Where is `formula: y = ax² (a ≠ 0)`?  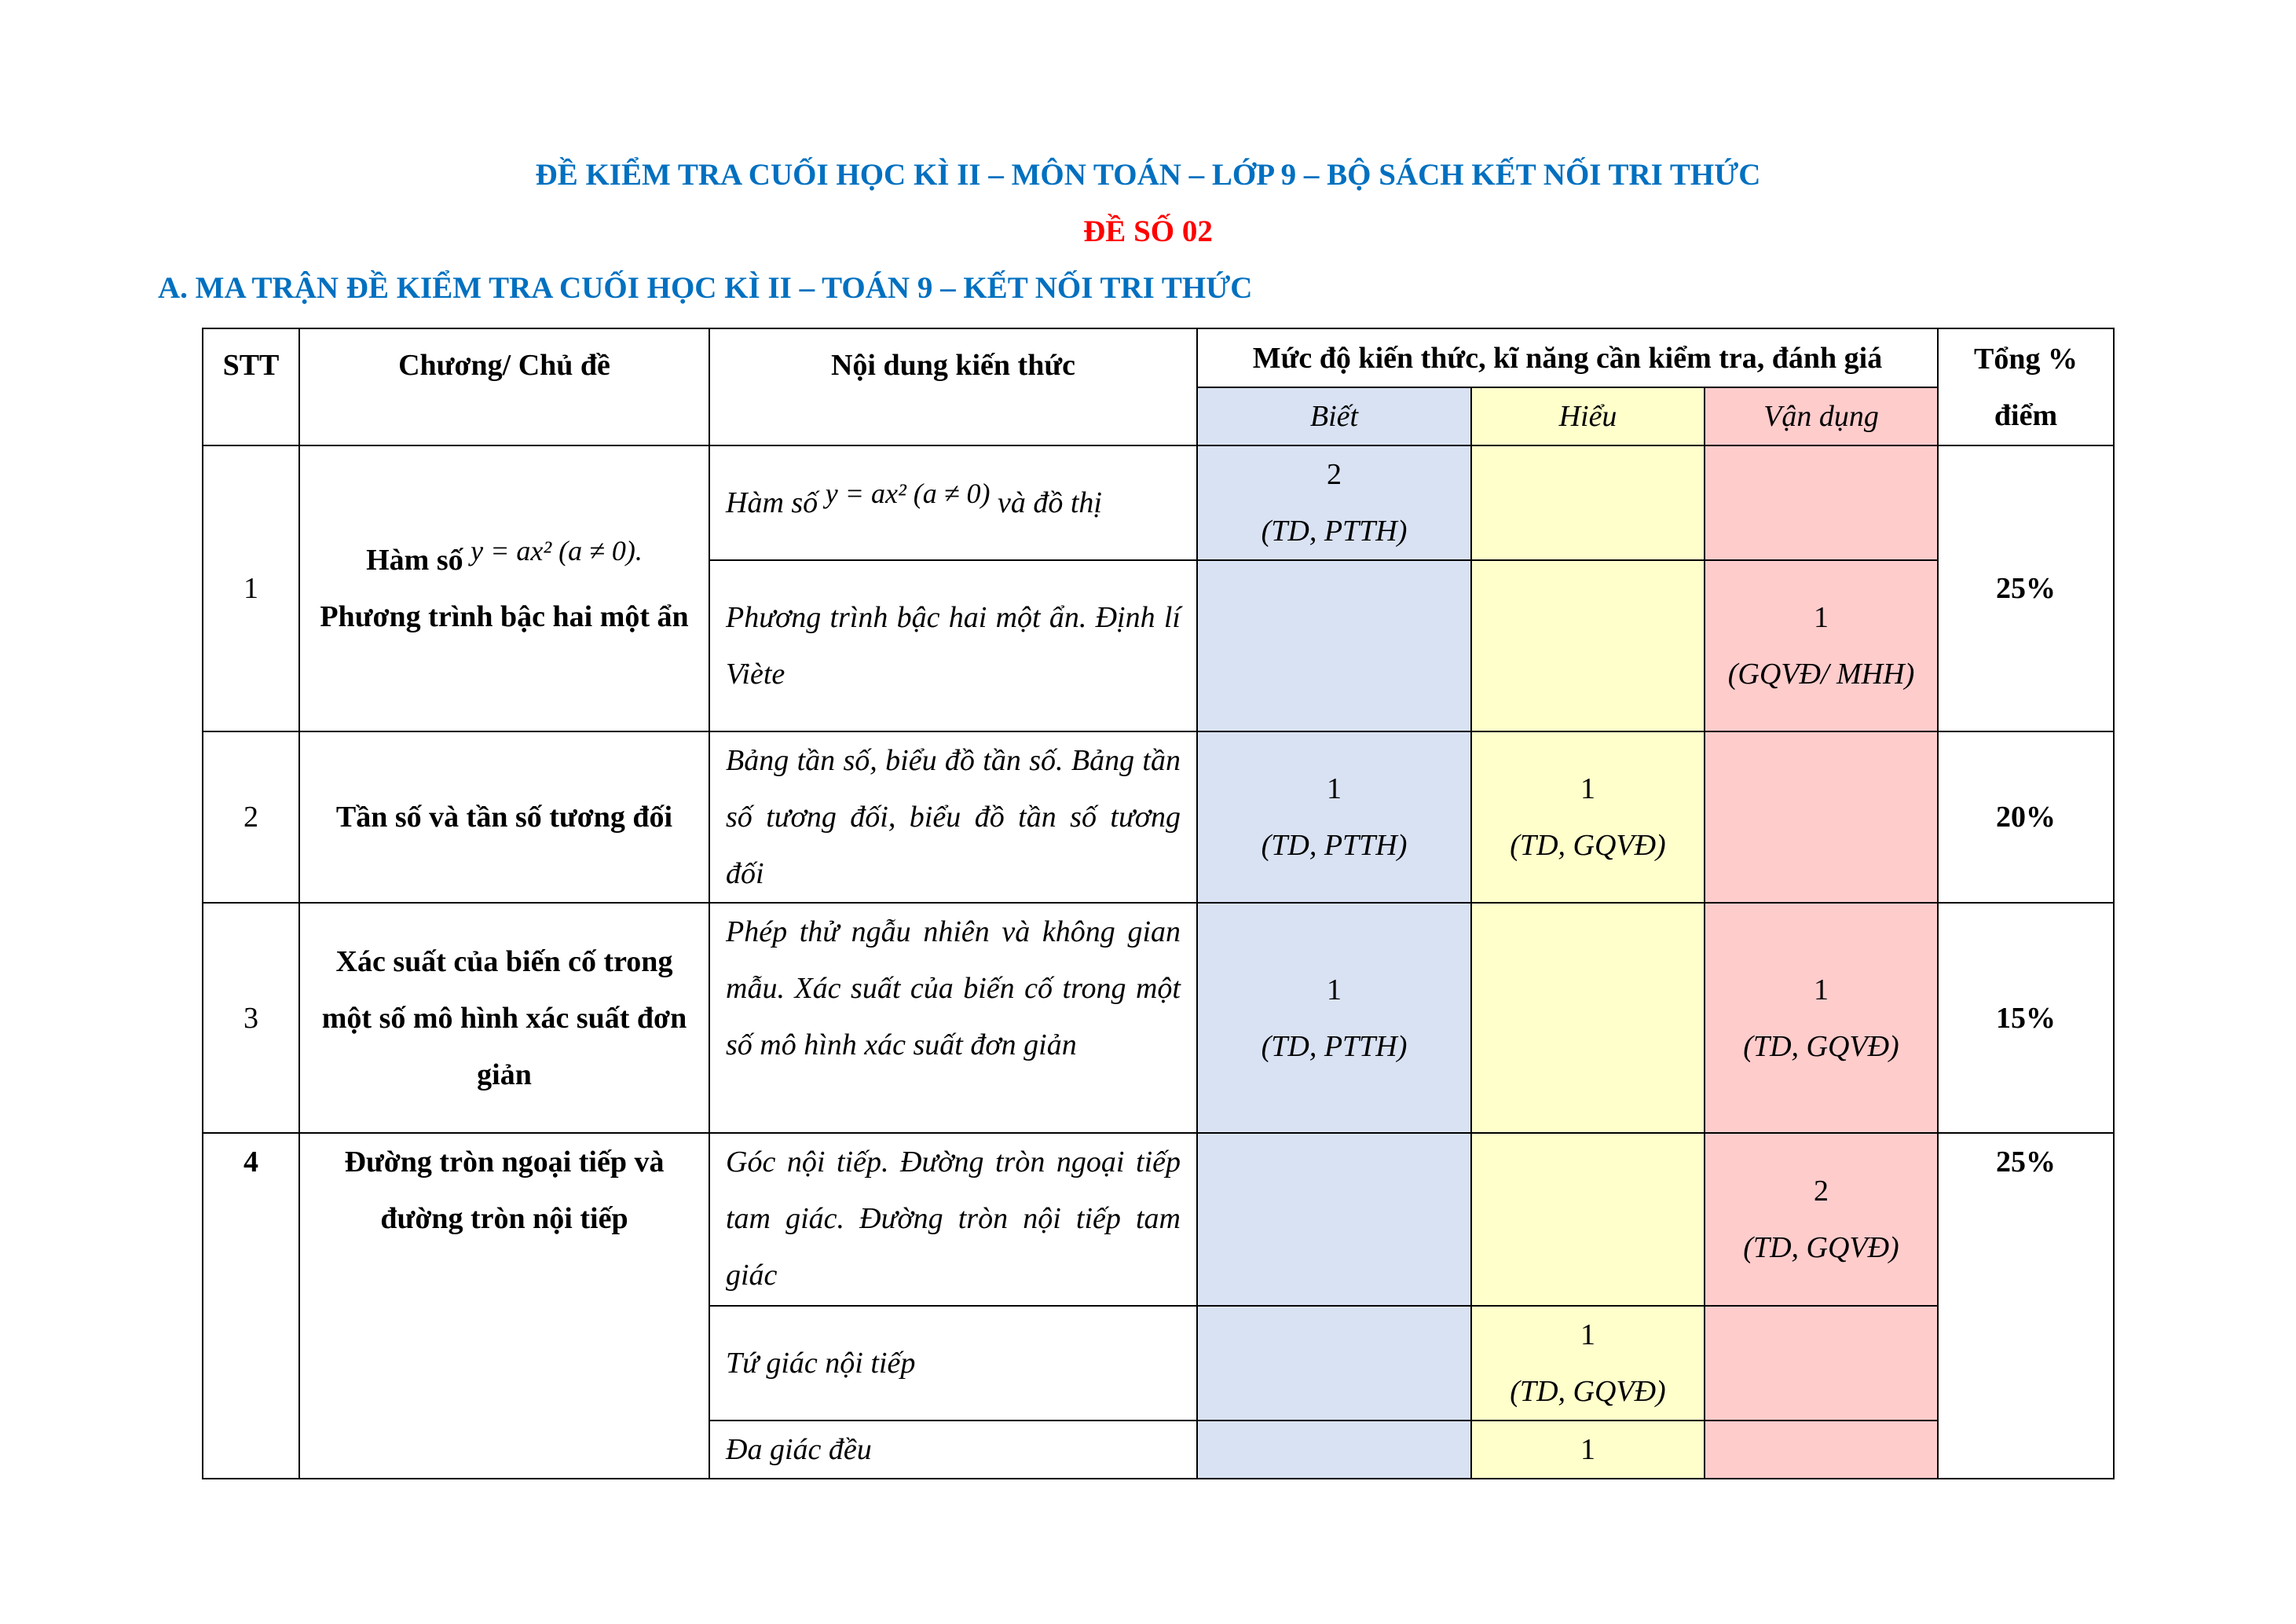
formula: y = ax² (a ≠ 0) is located at coordinates (908, 493).